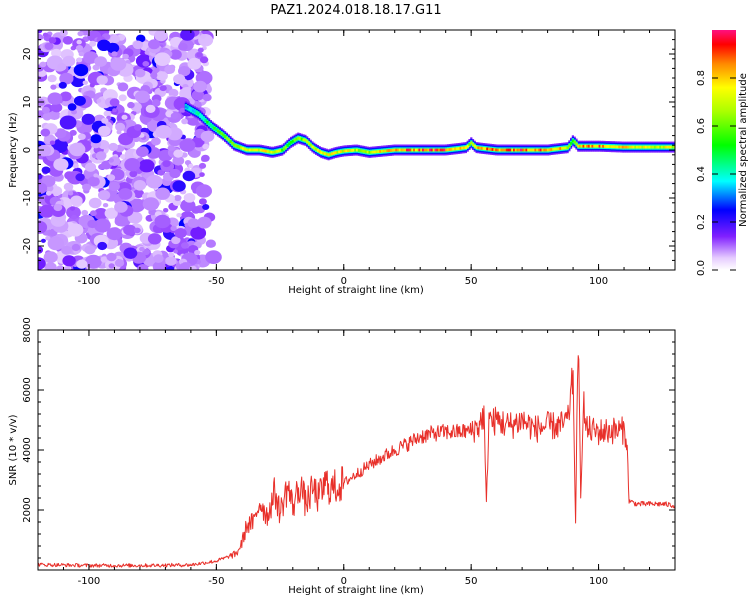 The width and height of the screenshot is (750, 600). Describe the element at coordinates (701, 78) in the screenshot. I see `colorbar-tick-label: 0.8` at that location.